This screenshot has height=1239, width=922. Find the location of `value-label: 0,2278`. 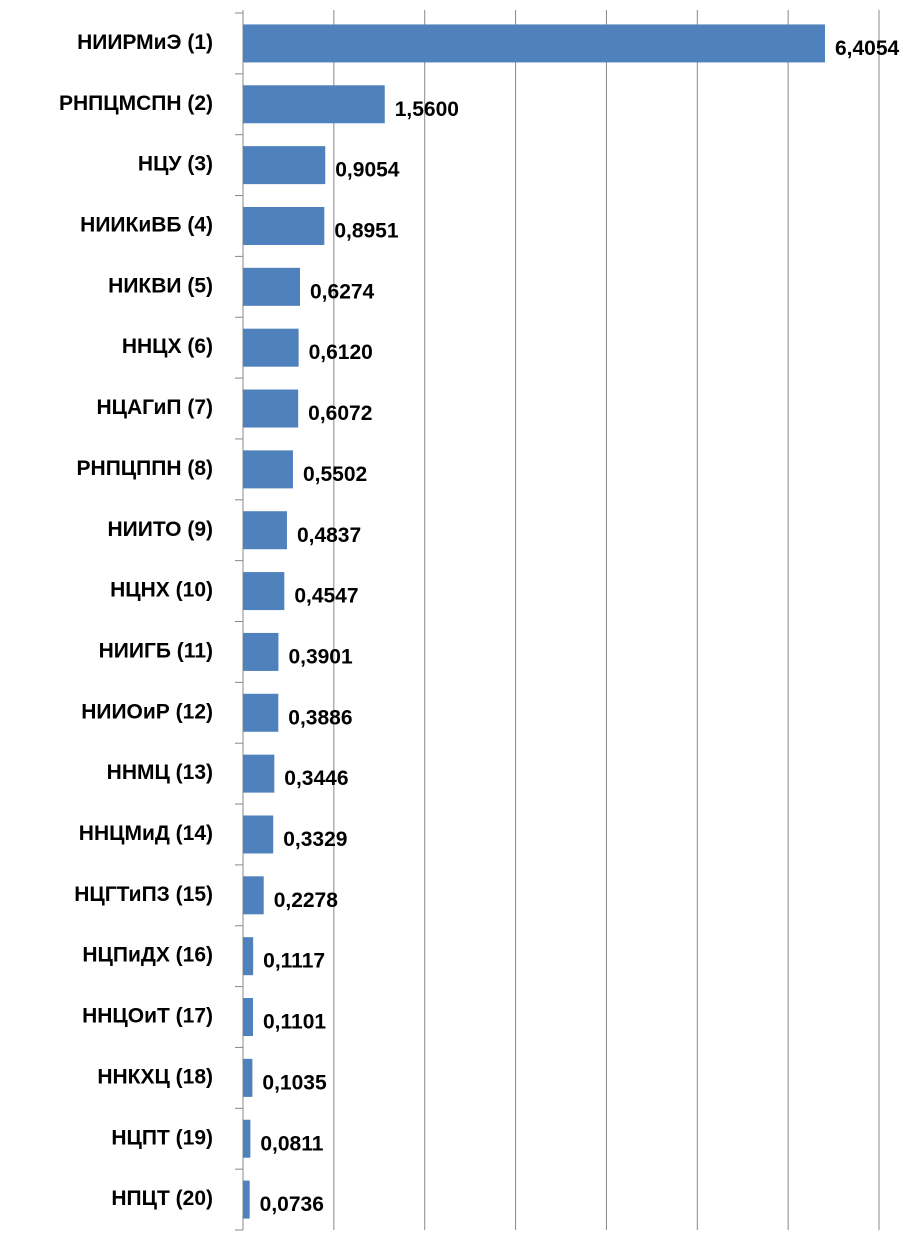

value-label: 0,2278 is located at coordinates (306, 900).